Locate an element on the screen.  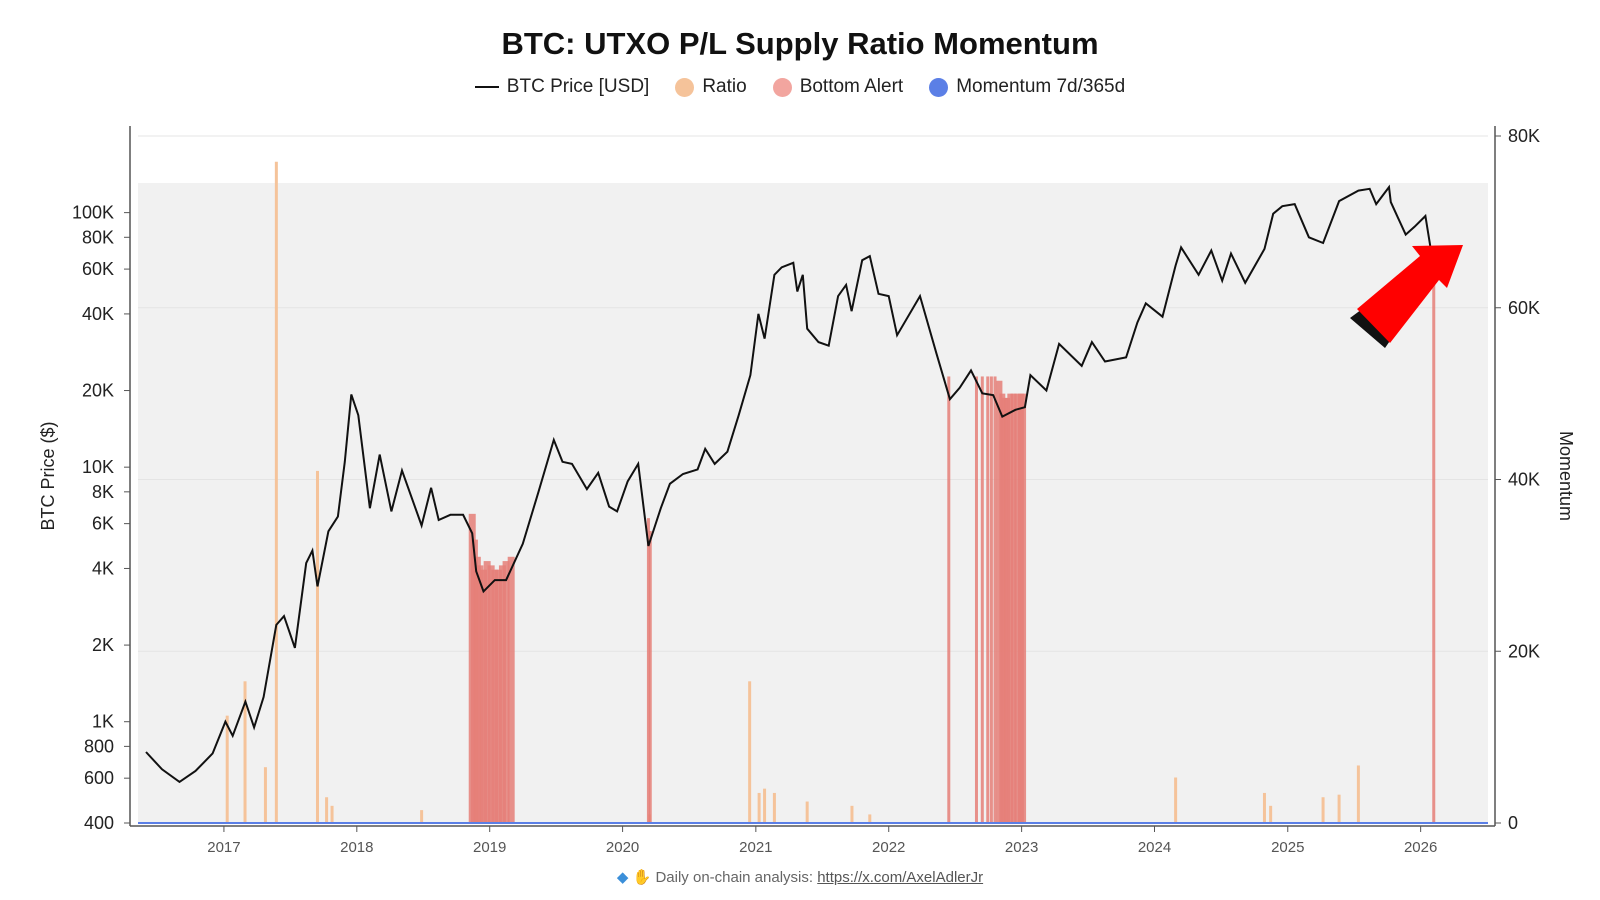
left-axis-ticks: 400 600 800 1K 2K 4K 6K 8K 10K 20K 40K 60K 80K 100K is located at coordinates (101, 518).